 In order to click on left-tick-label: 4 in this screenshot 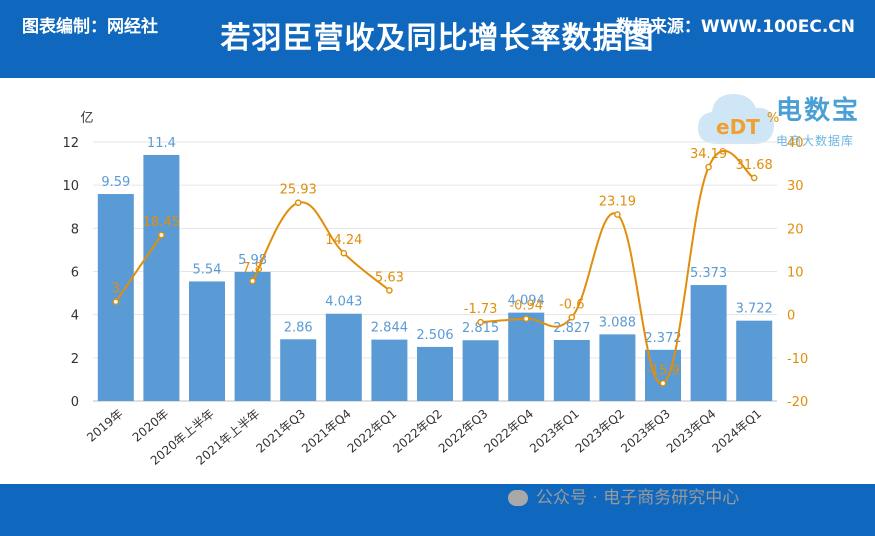, I will do `click(75, 316)`.